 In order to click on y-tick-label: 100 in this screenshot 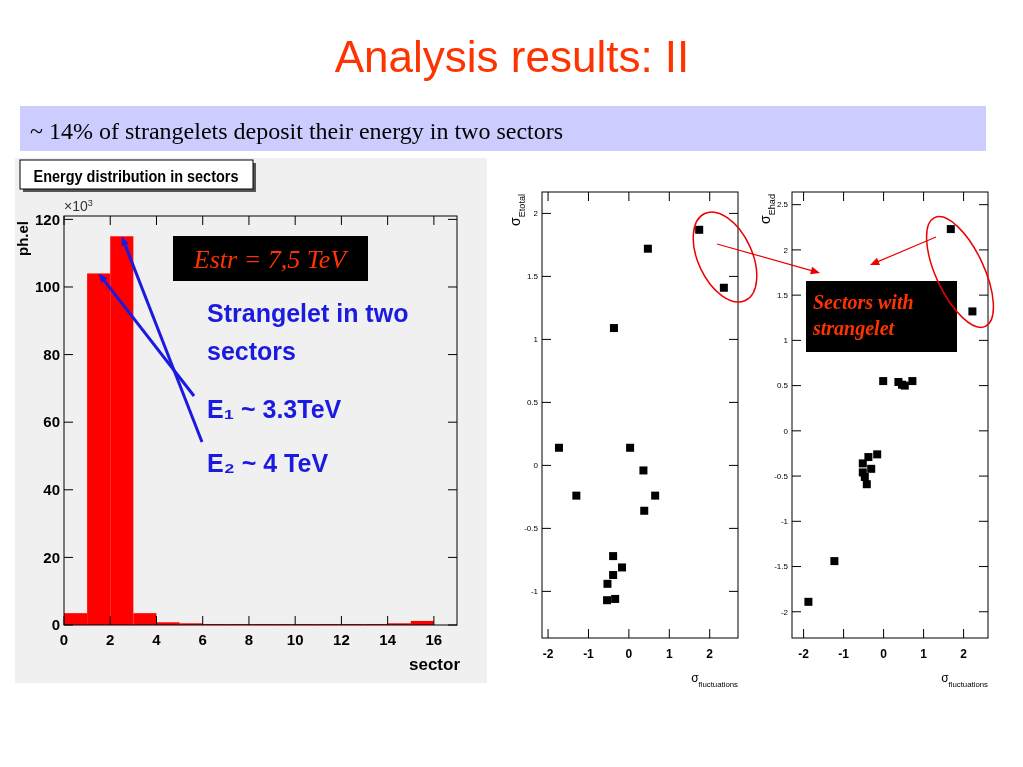, I will do `click(47, 287)`.